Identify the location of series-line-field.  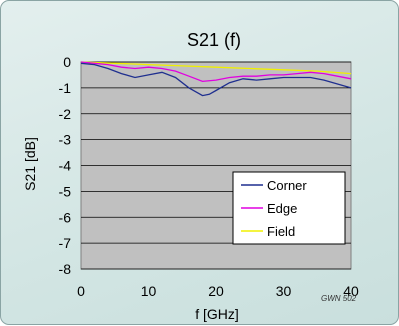
(216, 68).